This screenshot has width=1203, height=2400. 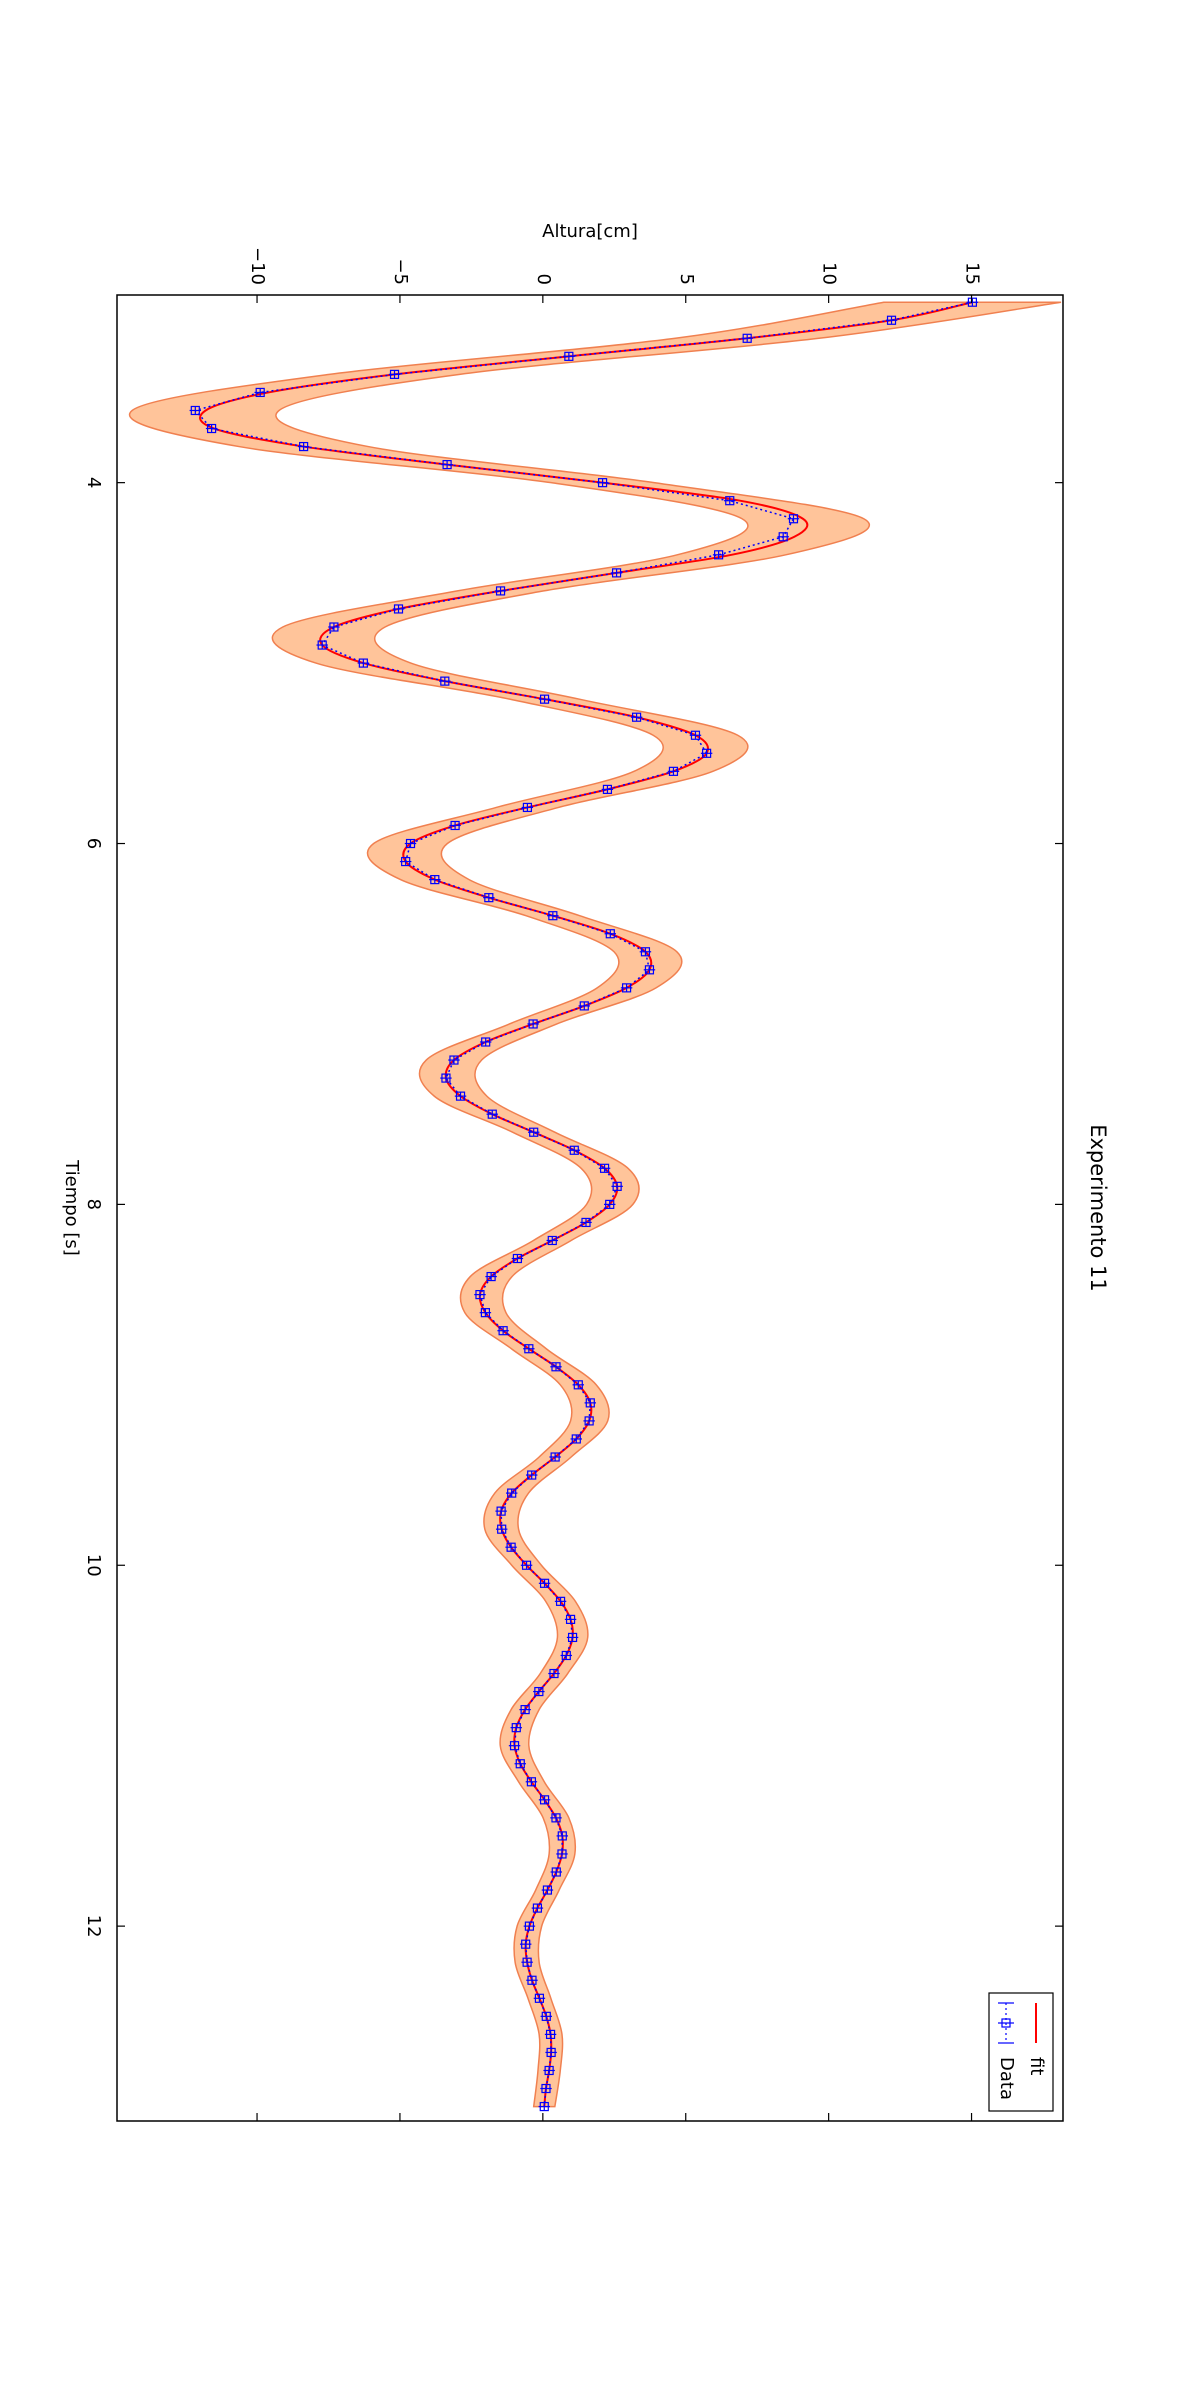 I want to click on x-tick-label: 4, so click(x=93, y=482).